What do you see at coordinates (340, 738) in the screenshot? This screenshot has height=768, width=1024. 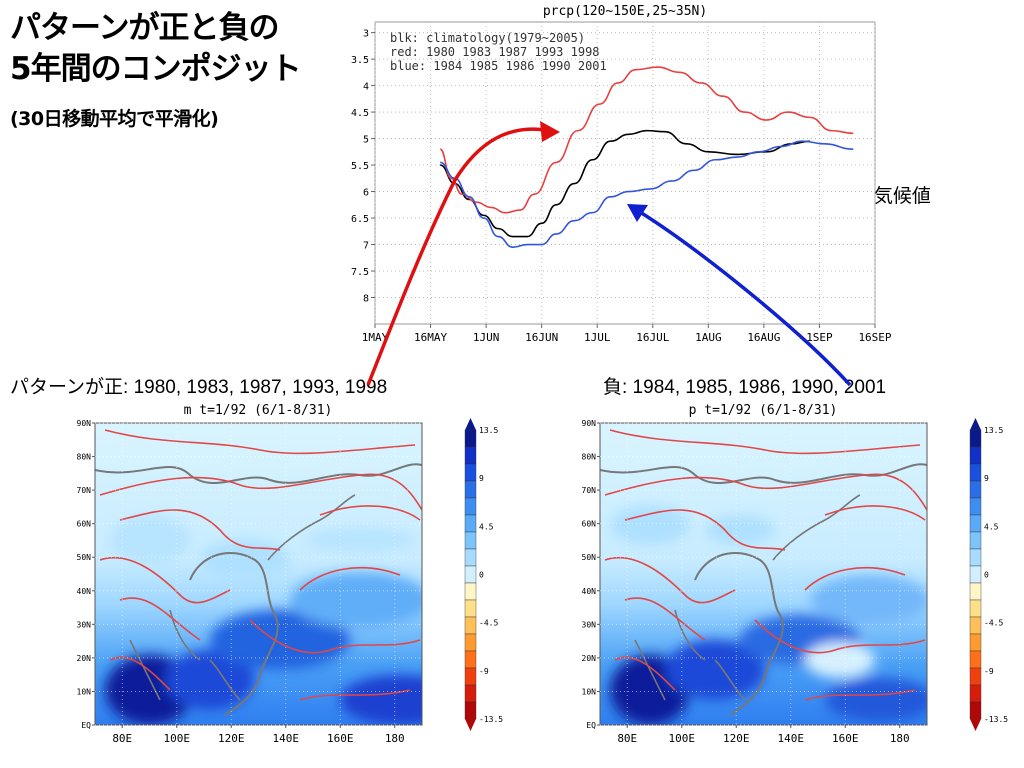 I see `lon-label: 160E` at bounding box center [340, 738].